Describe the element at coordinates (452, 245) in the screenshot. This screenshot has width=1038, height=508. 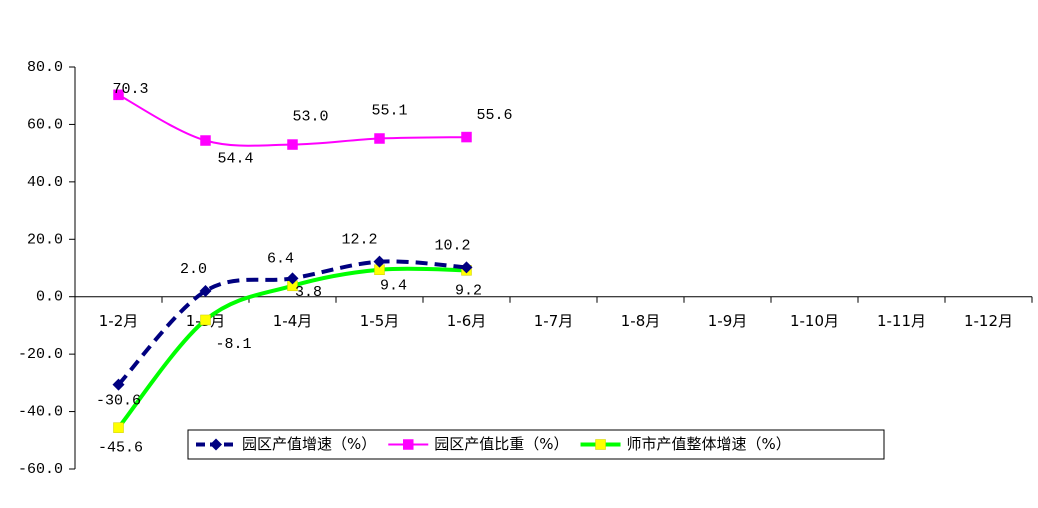
I see `data-label: 10.2` at that location.